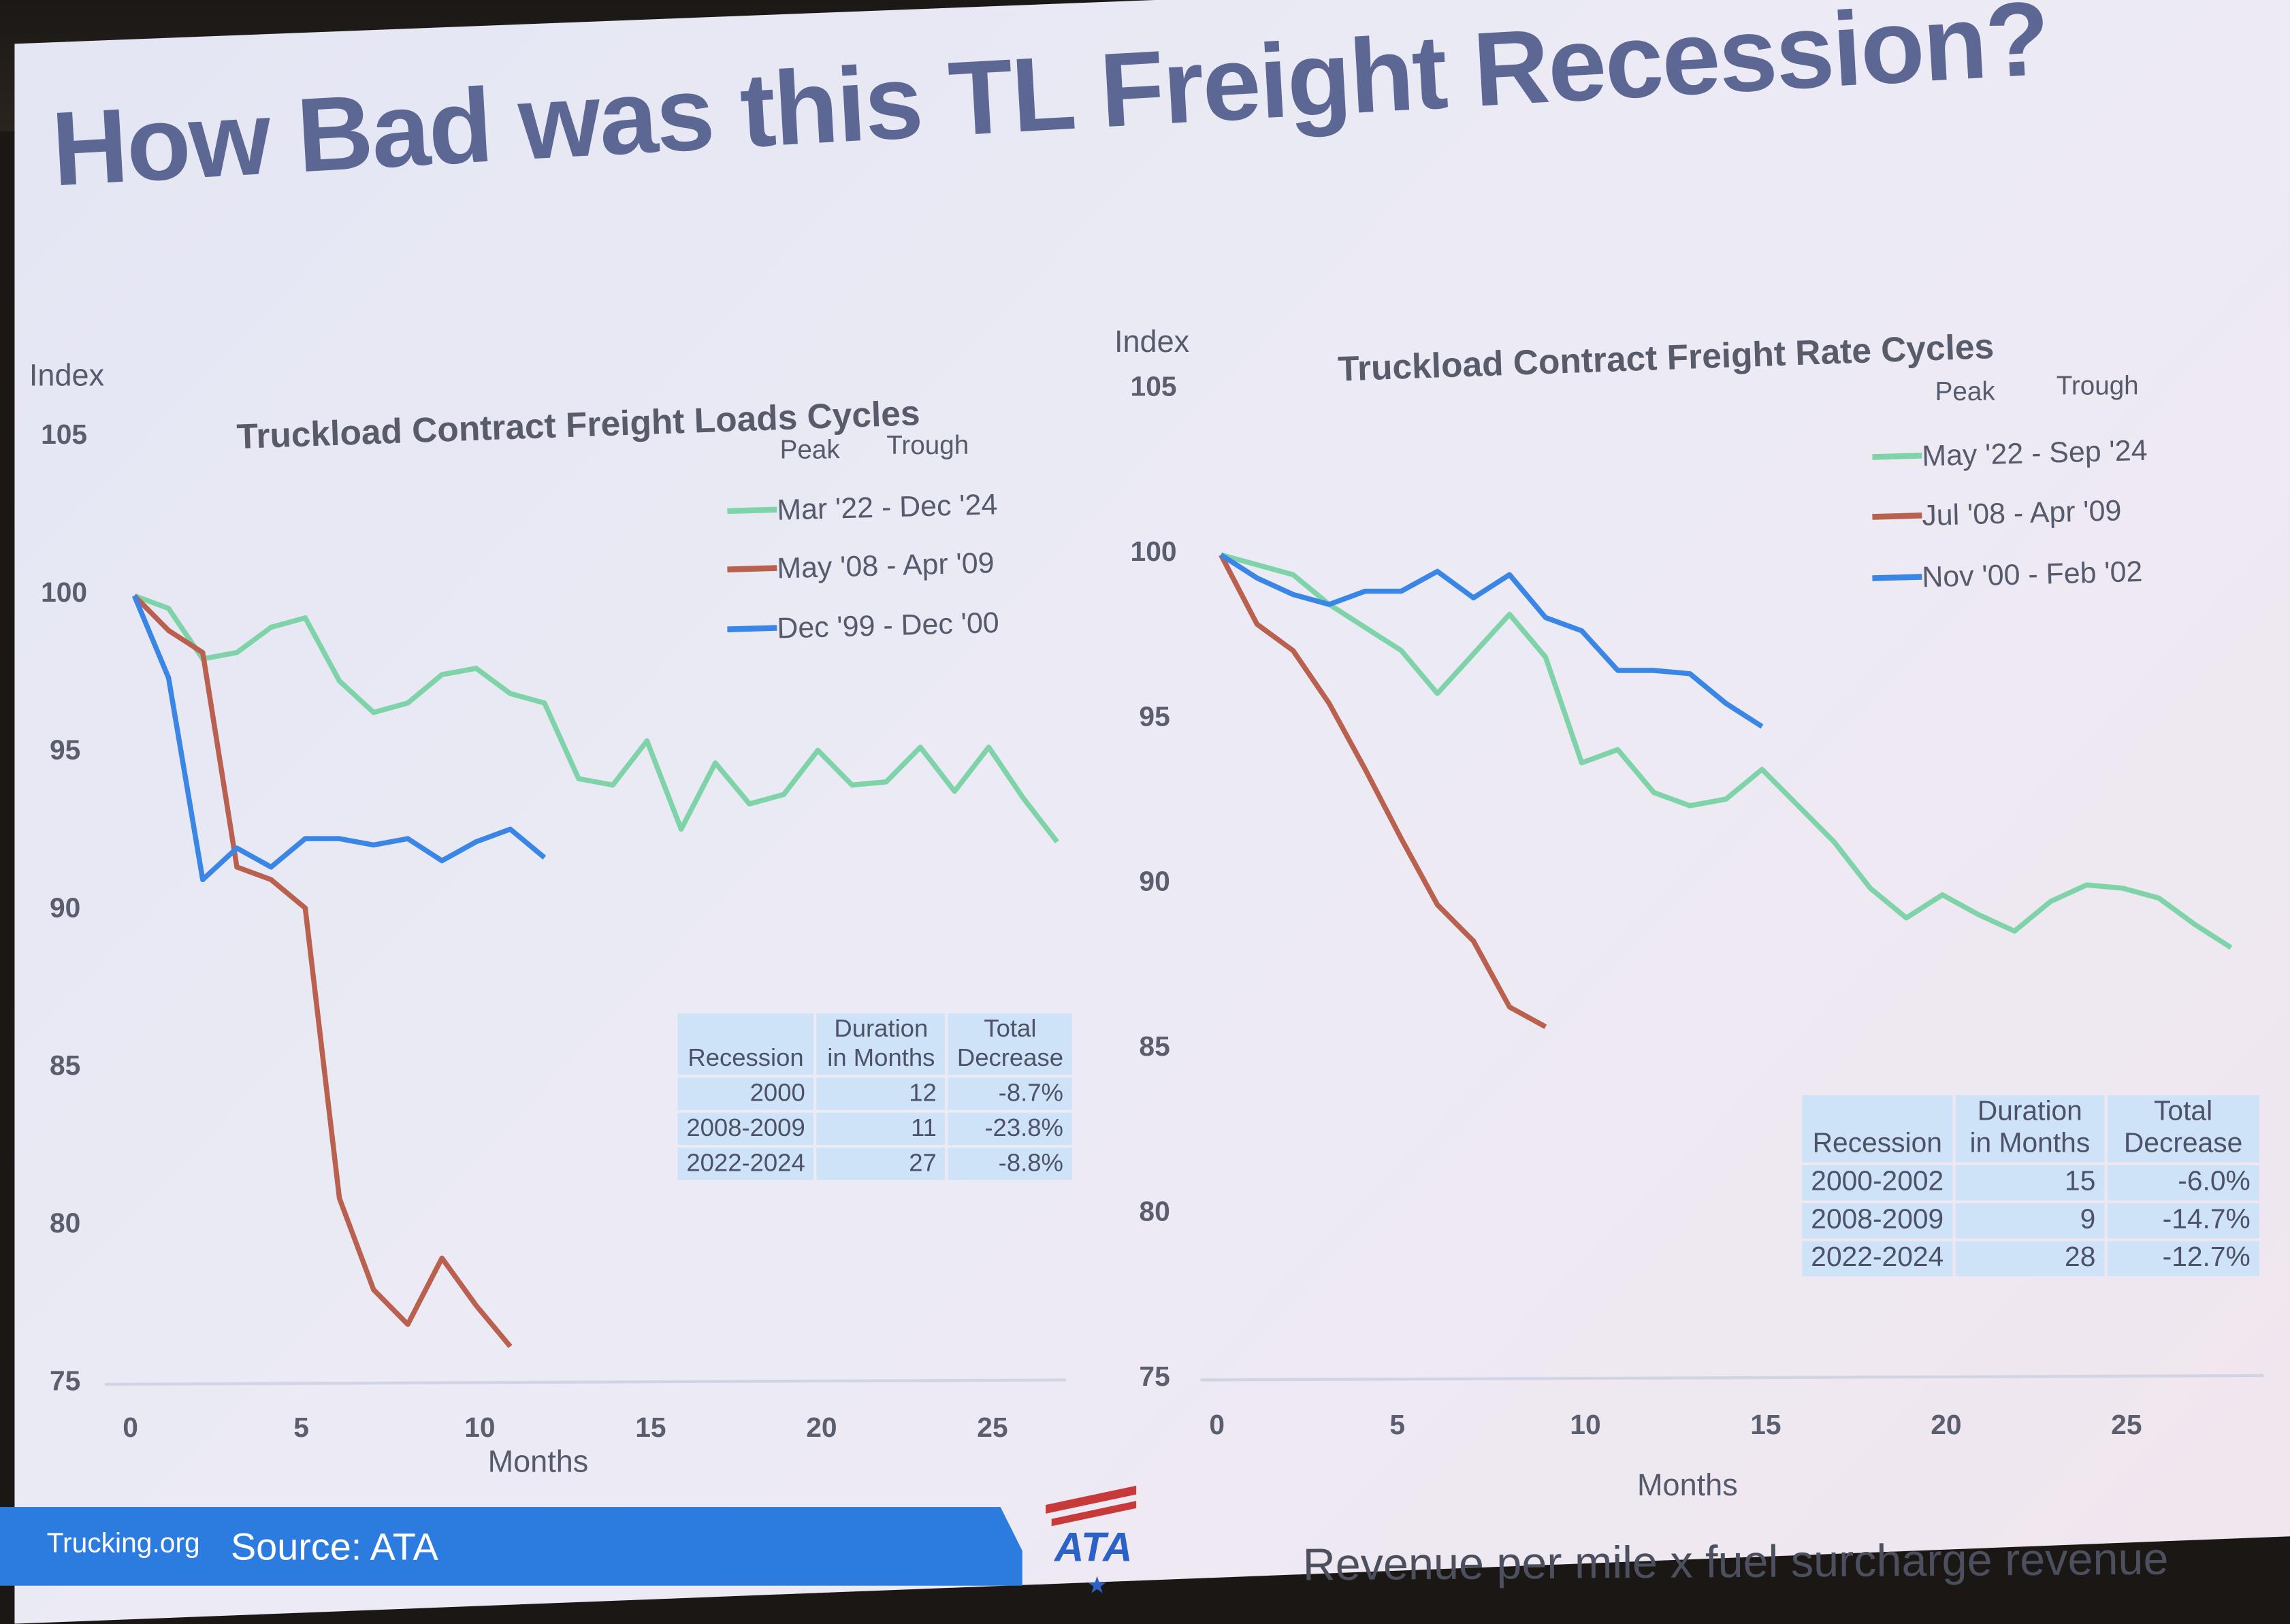  What do you see at coordinates (334, 1546) in the screenshot?
I see `footer-source: Source: ATA` at bounding box center [334, 1546].